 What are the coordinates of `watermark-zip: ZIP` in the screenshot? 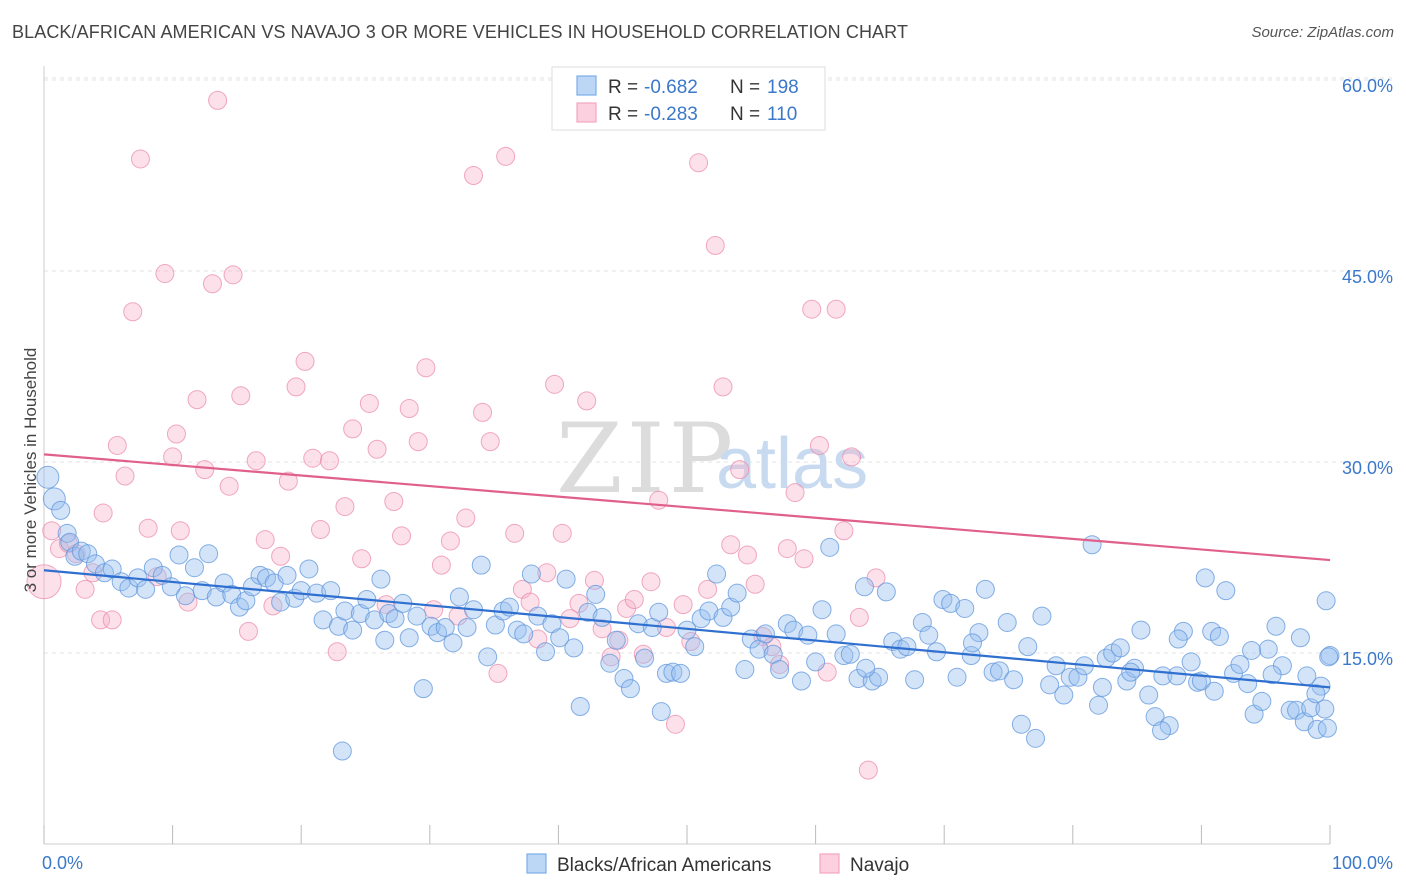 It's located at (646, 459).